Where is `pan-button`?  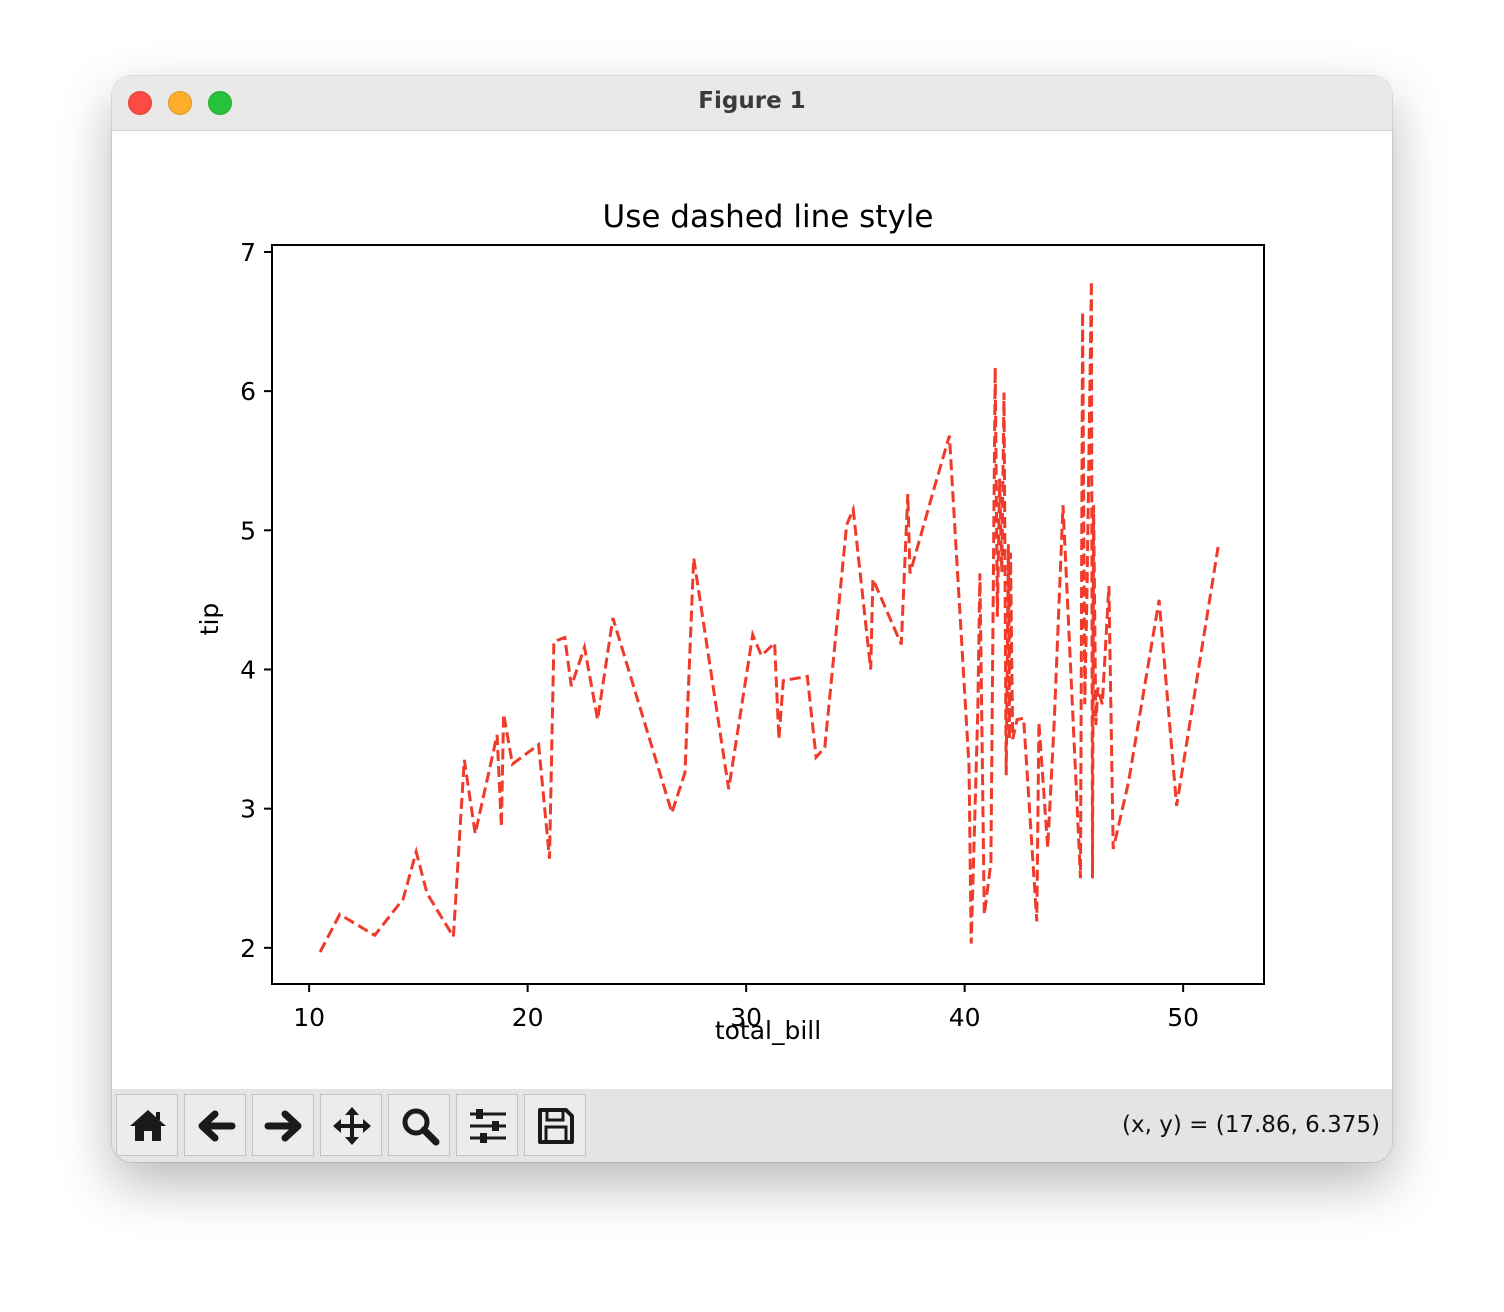 pan-button is located at coordinates (351, 1125).